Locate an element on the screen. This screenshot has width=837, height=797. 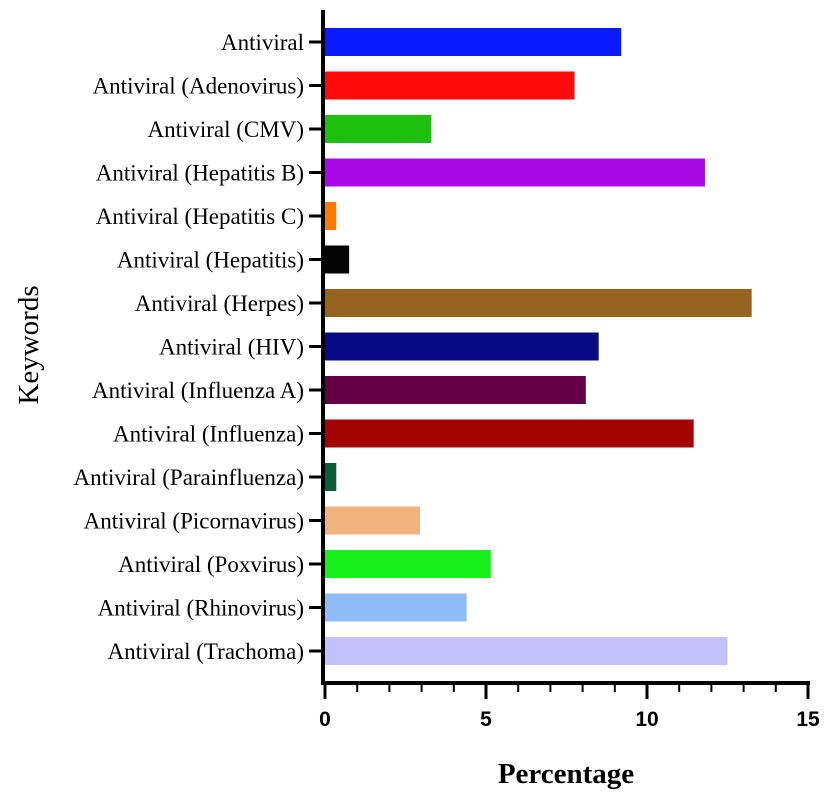
x-tick-label: 5 is located at coordinates (486, 719).